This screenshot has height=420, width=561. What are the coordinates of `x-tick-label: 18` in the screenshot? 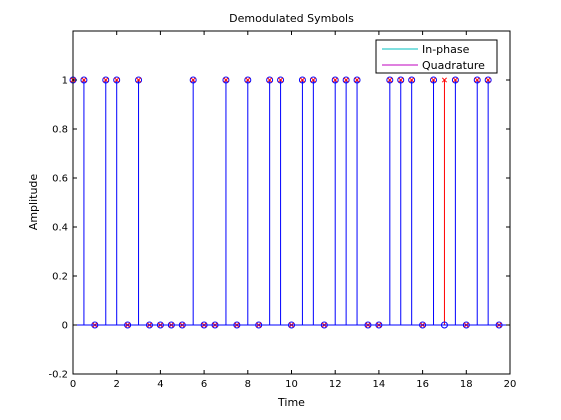 It's located at (466, 384).